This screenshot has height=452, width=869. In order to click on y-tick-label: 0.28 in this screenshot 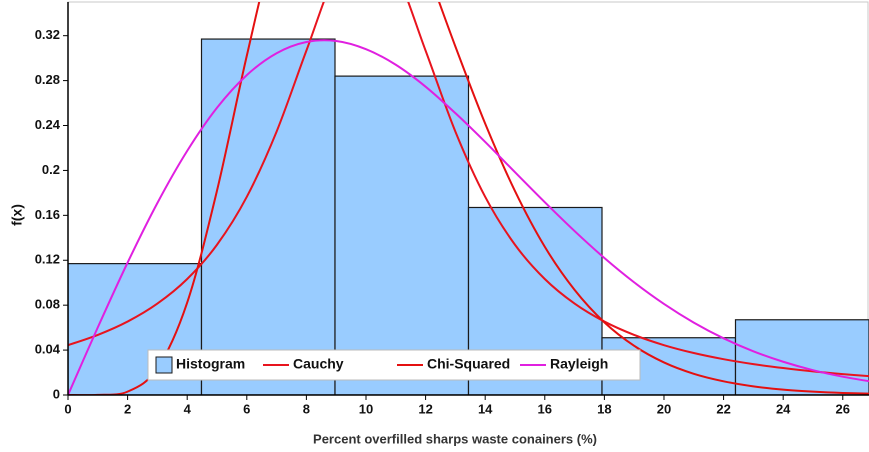, I will do `click(47, 79)`.